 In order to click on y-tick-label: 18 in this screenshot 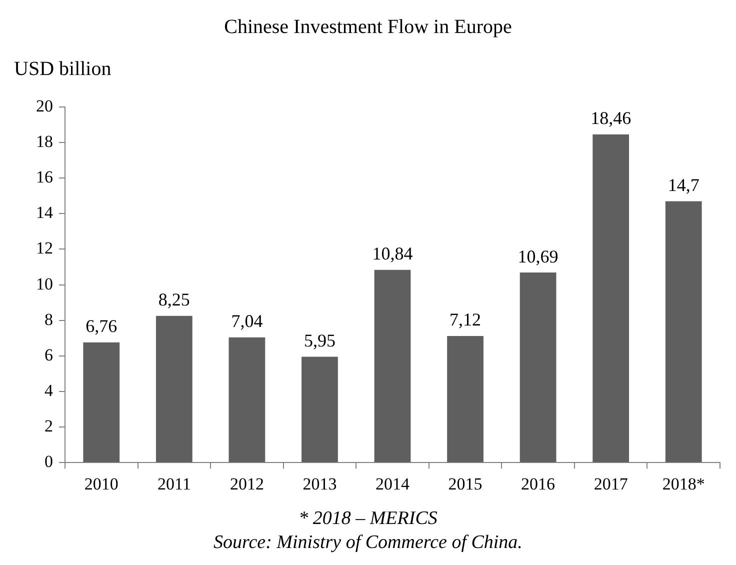, I will do `click(44, 142)`.